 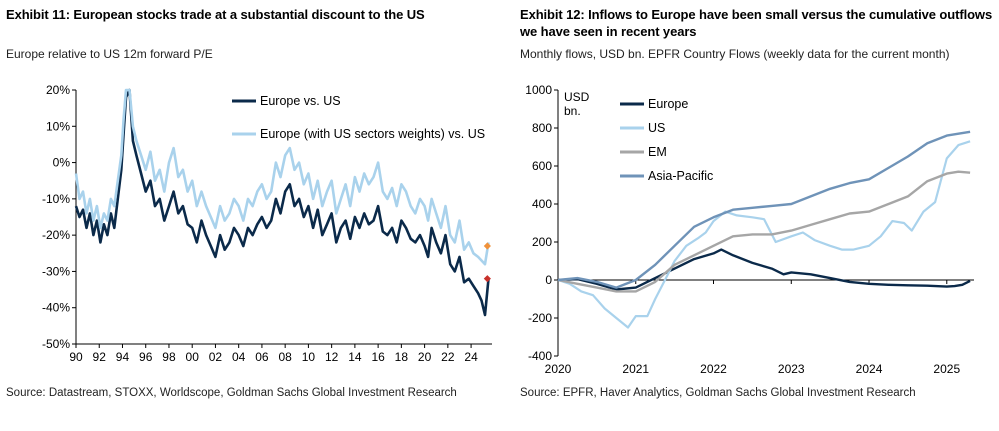 I want to click on x-tick-label: 18, so click(x=402, y=357).